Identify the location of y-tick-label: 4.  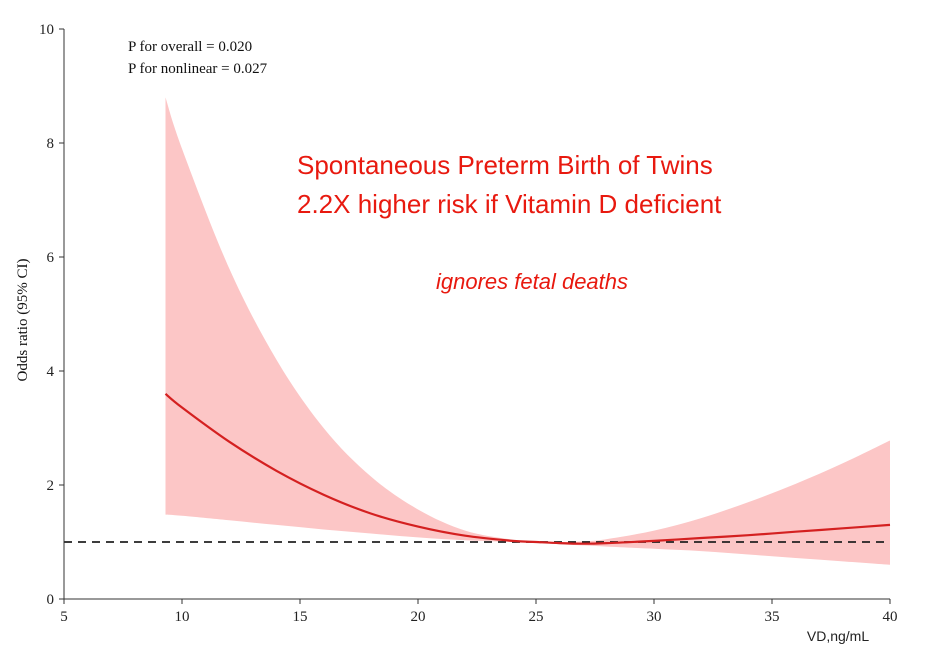
(51, 372).